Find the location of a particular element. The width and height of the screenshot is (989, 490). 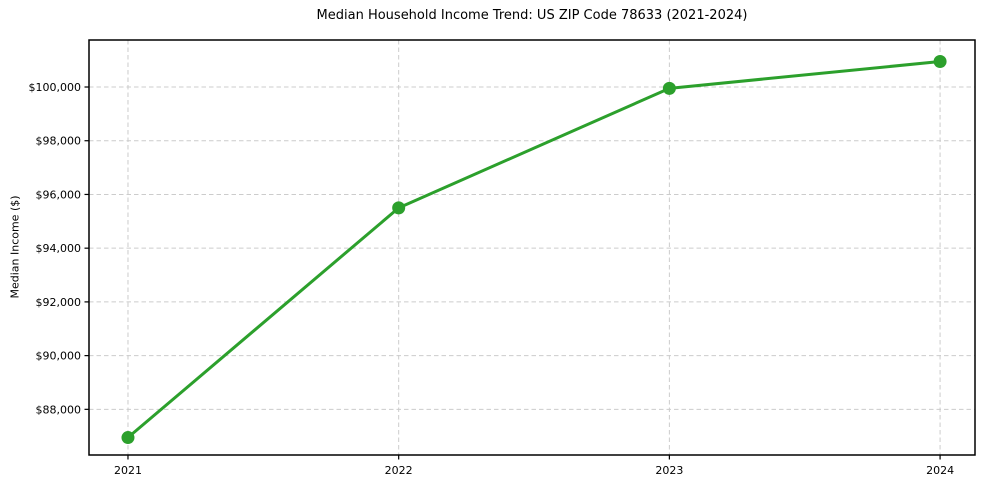

x-tick-label: 2023 is located at coordinates (669, 470).